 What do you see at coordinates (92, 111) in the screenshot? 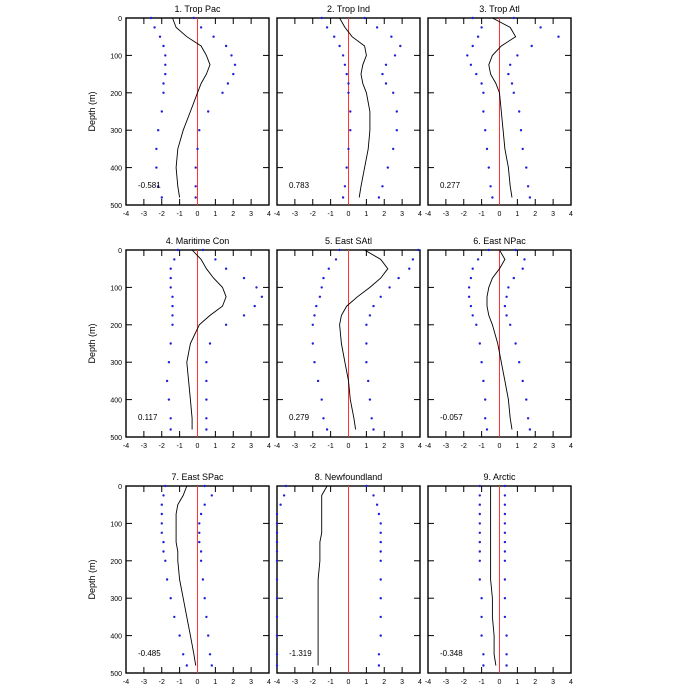
I see `panel-1-ylabel: Depth (m)` at bounding box center [92, 111].